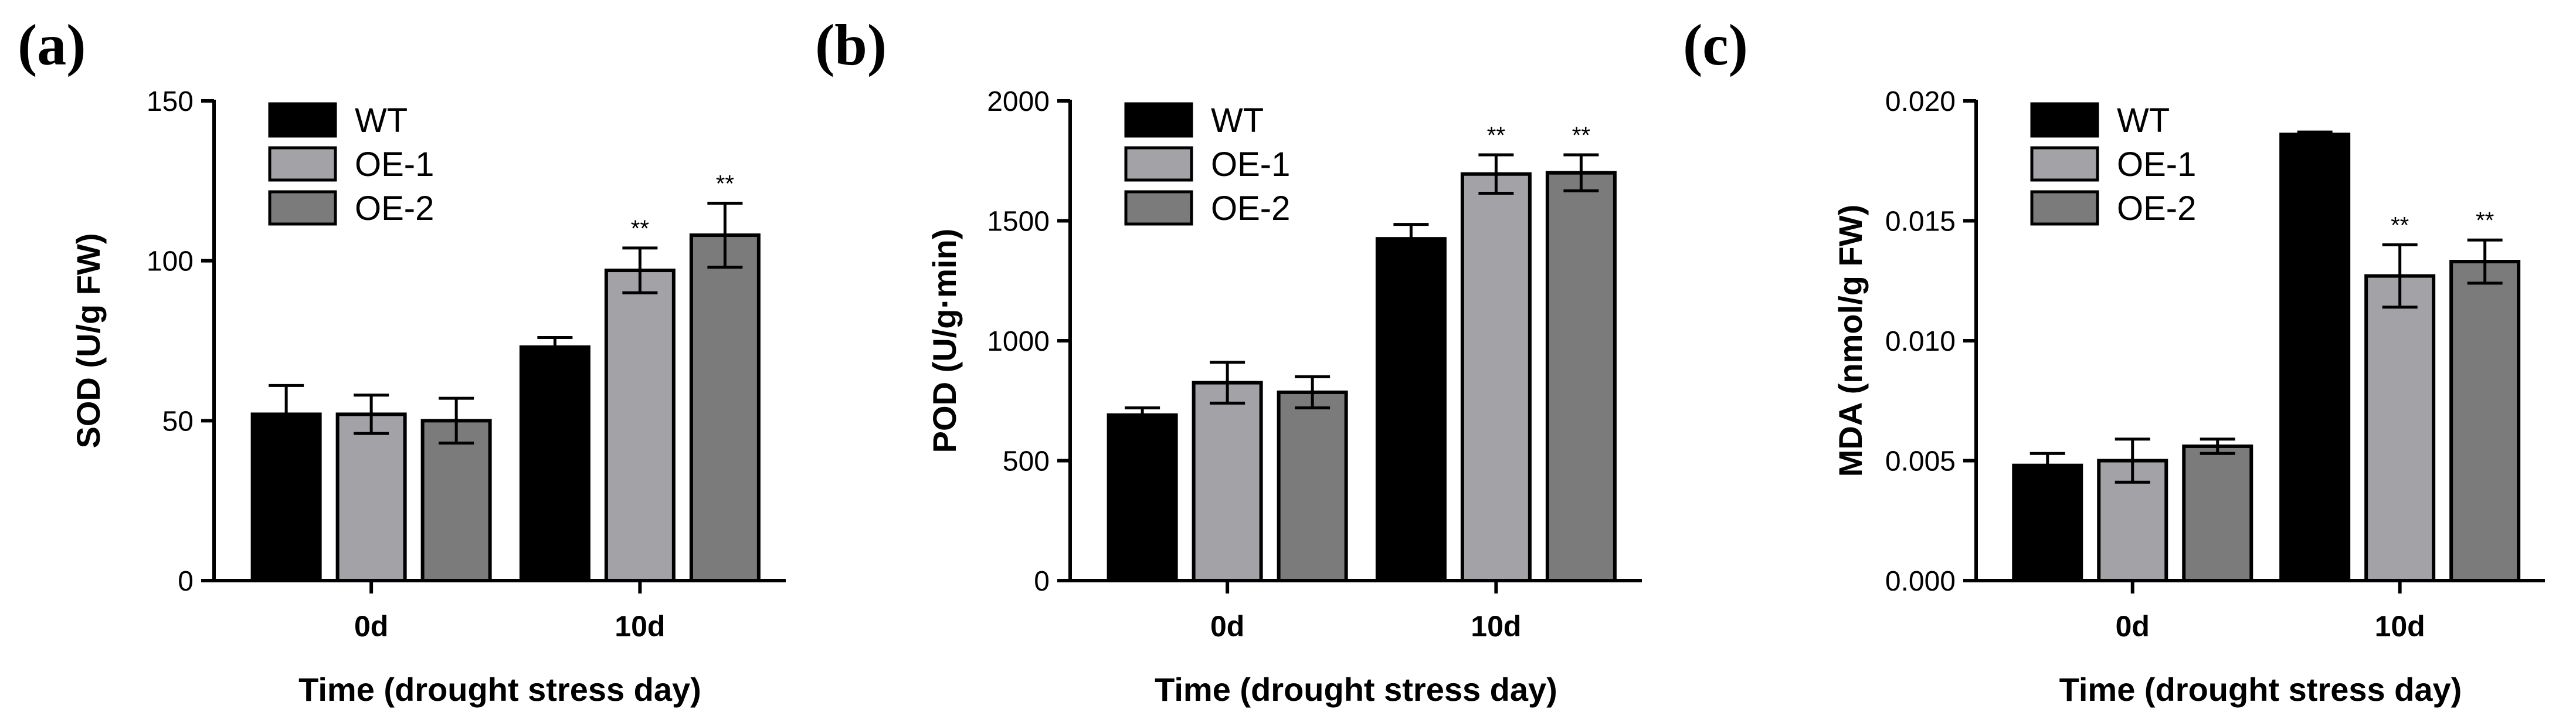 The height and width of the screenshot is (719, 2576). Describe the element at coordinates (1018, 341) in the screenshot. I see `y-tick-label: 1000` at that location.